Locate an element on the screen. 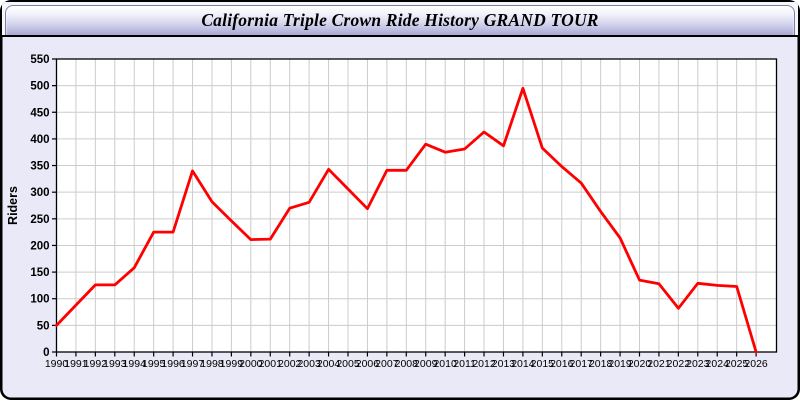 The height and width of the screenshot is (400, 800). y-axis-tick-label: 200 is located at coordinates (39, 246).